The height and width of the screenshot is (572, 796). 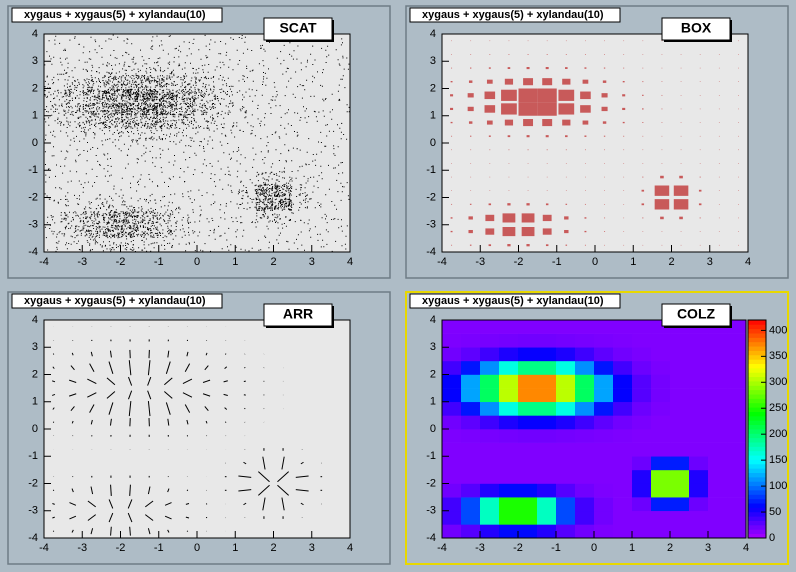 I want to click on x-tick-label: 1, so click(x=633, y=262).